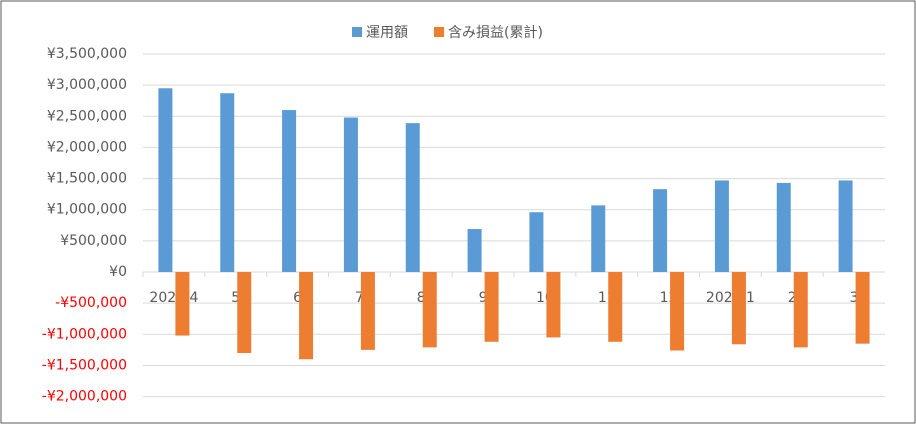 This screenshot has width=916, height=424. What do you see at coordinates (387, 33) in the screenshot?
I see `legend-label: 運用額` at bounding box center [387, 33].